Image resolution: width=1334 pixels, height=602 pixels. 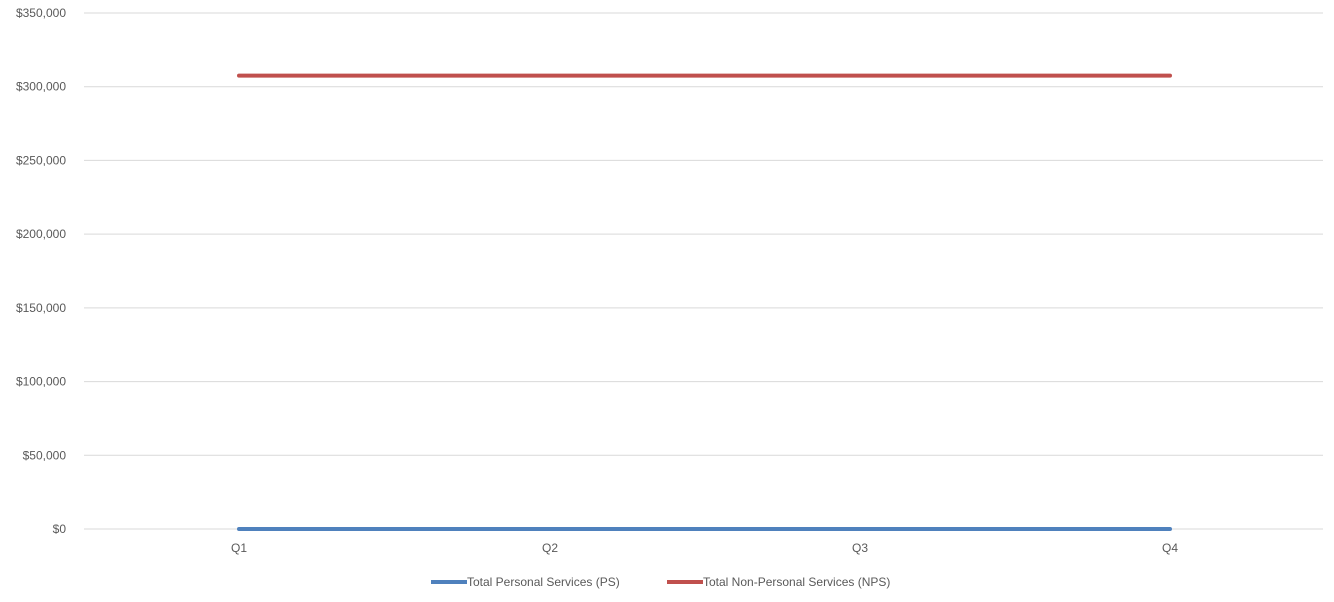 What do you see at coordinates (550, 548) in the screenshot?
I see `x-tick-label: Q2` at bounding box center [550, 548].